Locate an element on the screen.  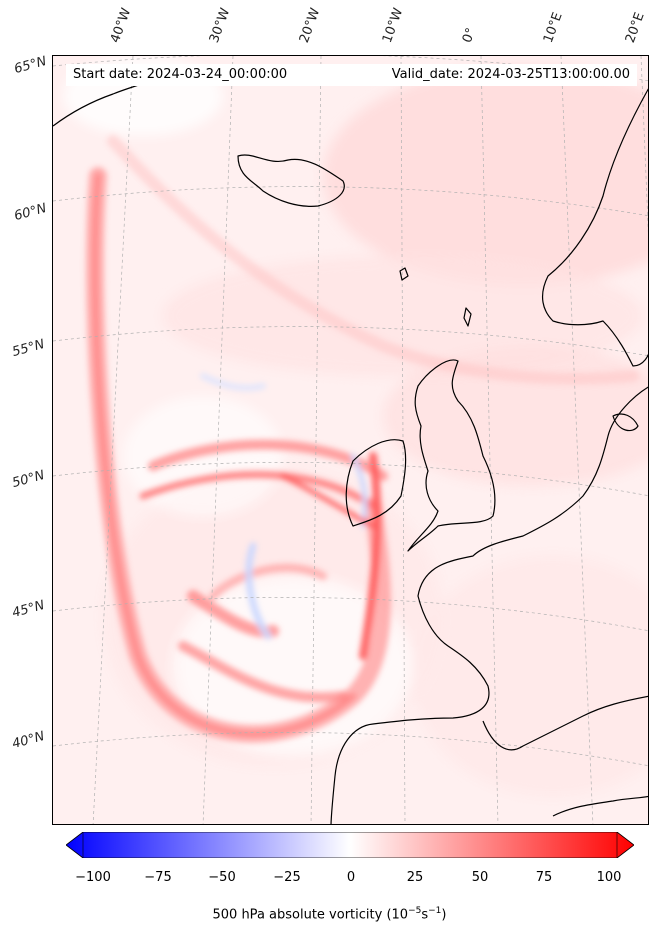
lon-label-0: 0° is located at coordinates (469, 35).